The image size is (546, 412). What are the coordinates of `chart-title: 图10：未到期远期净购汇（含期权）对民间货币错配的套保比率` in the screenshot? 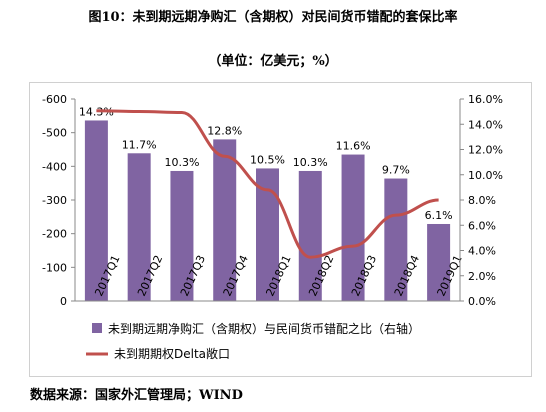 It's located at (273, 17).